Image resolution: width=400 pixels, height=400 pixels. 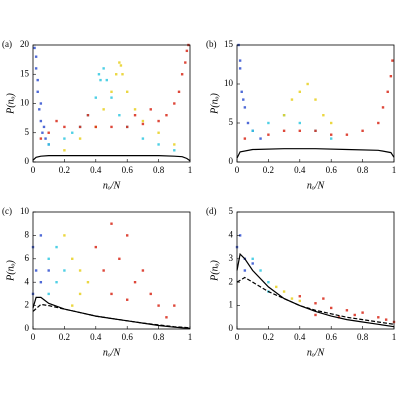 What do you see at coordinates (214, 104) in the screenshot?
I see `y-axis-label: P(nₒ)` at bounding box center [214, 104].